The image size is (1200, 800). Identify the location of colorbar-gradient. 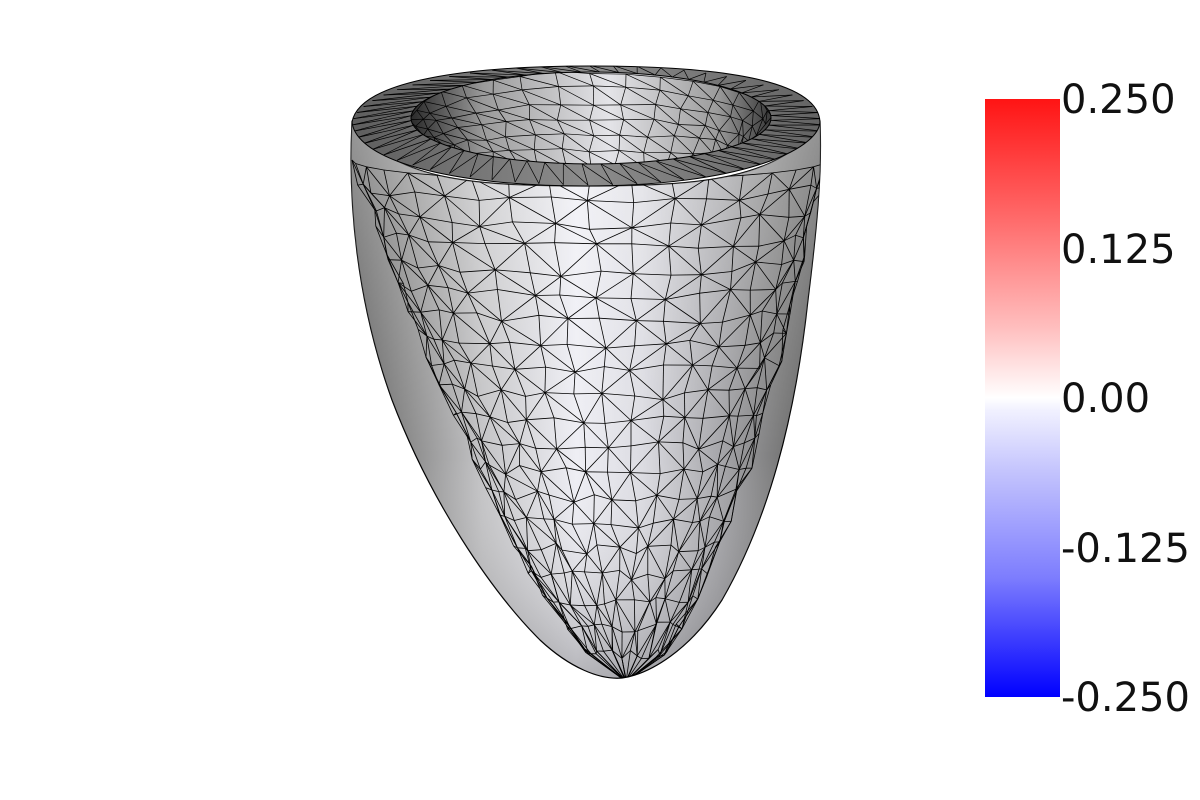
(1022, 398).